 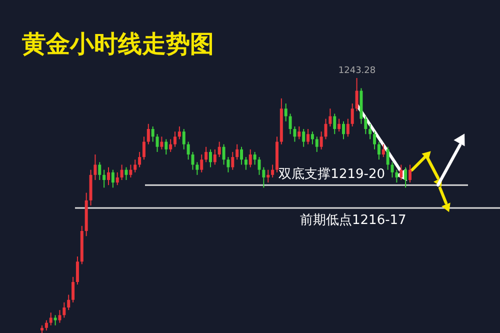 I want to click on chart-title: 黄金小时线走势图, so click(x=117, y=44).